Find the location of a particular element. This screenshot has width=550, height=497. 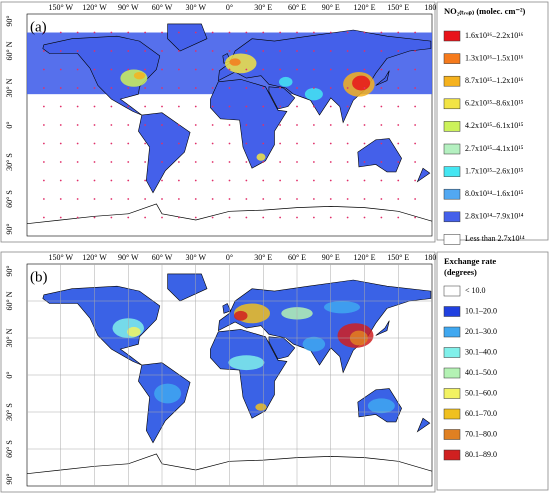

panel-label: (a) is located at coordinates (38, 27).